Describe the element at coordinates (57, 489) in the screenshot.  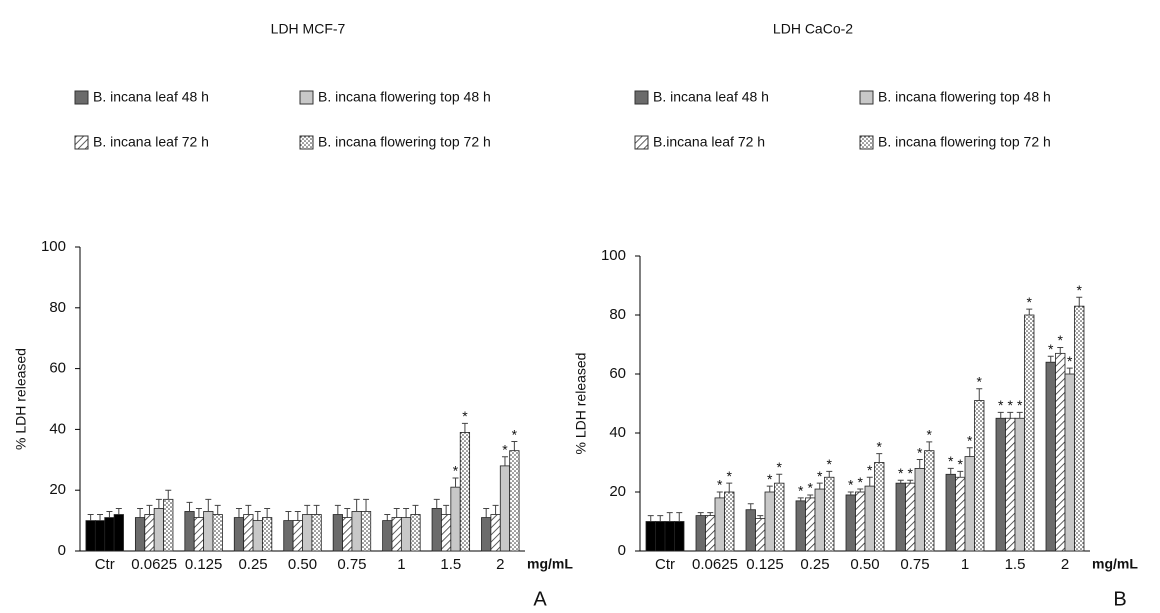
I see `y-tick-label: 20` at that location.